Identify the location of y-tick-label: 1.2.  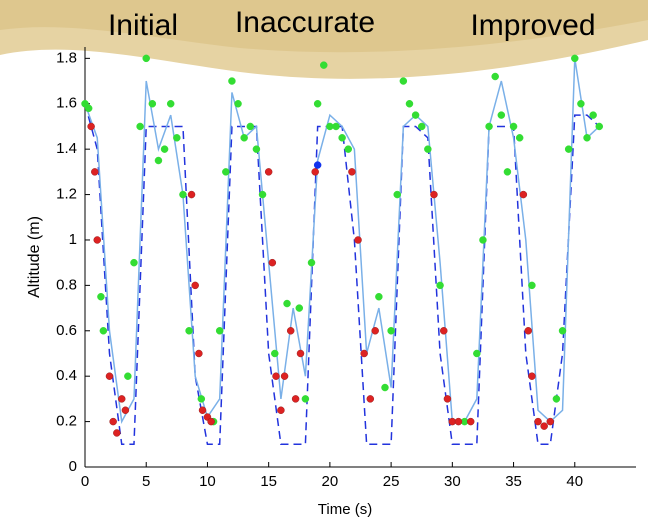
(66, 194).